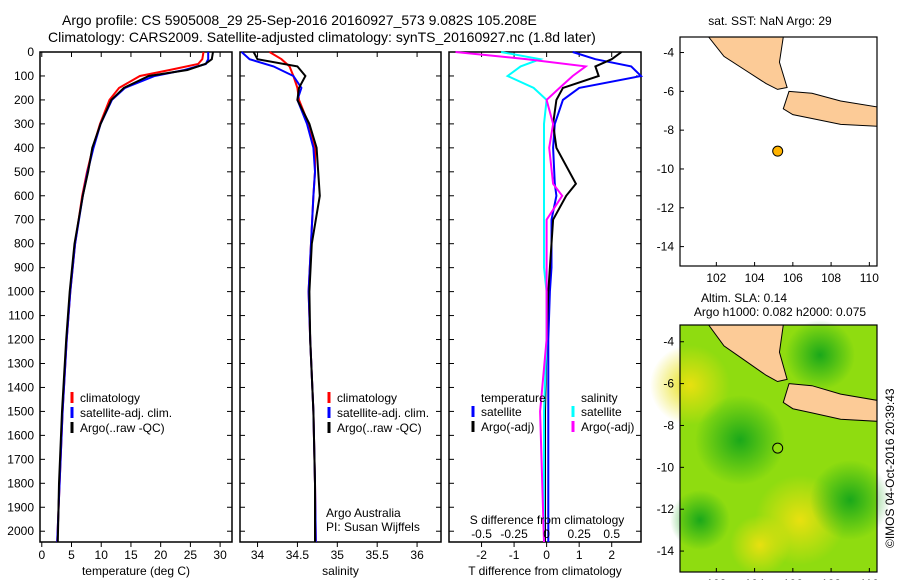 Image resolution: width=900 pixels, height=580 pixels. I want to click on map1-title: sat. SST: NaN Argo: 29, so click(770, 21).